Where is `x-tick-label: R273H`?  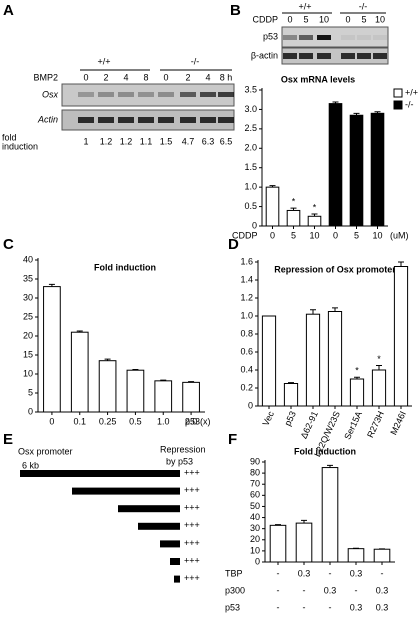 x-tick-label: R273H is located at coordinates (375, 425).